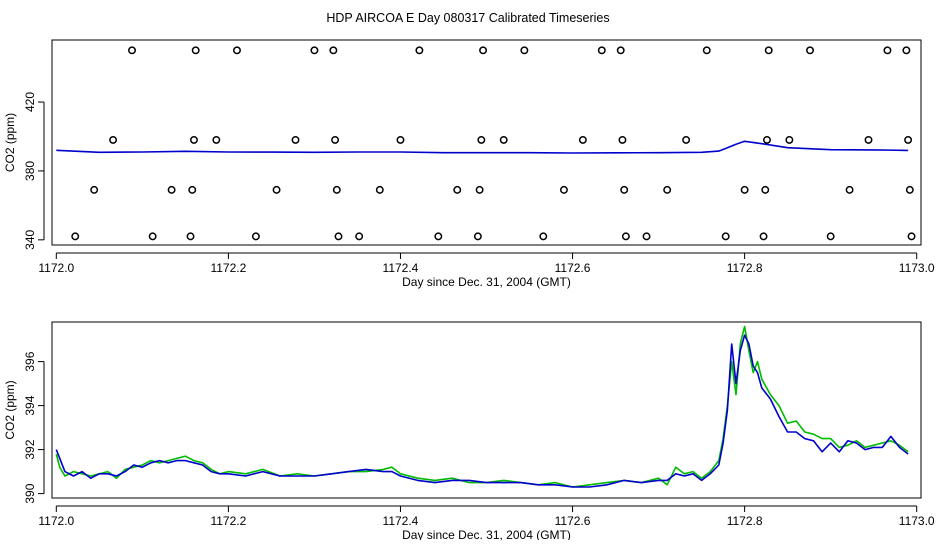 The width and height of the screenshot is (936, 545). I want to click on y-tick-label: 390, so click(30, 493).